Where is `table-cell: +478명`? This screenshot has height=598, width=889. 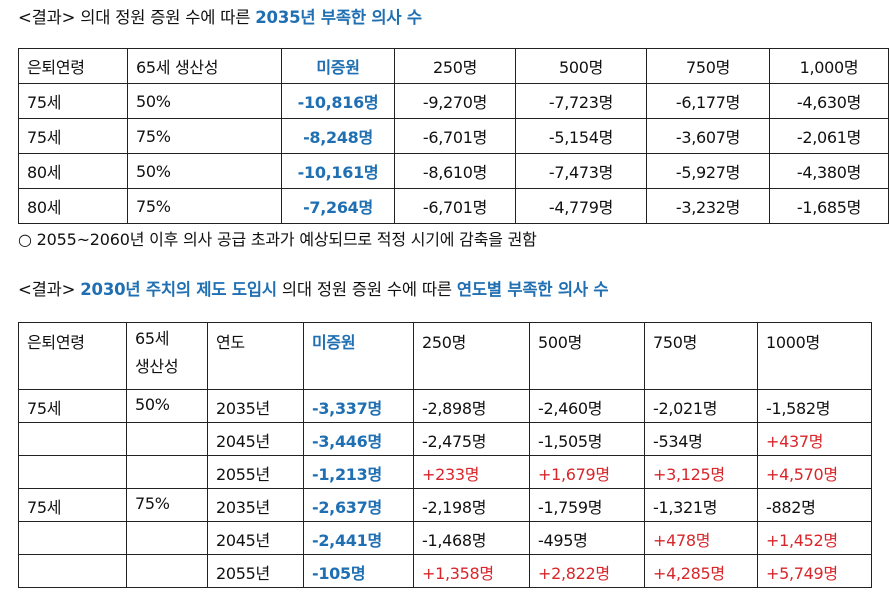 table-cell: +478명 is located at coordinates (701, 538).